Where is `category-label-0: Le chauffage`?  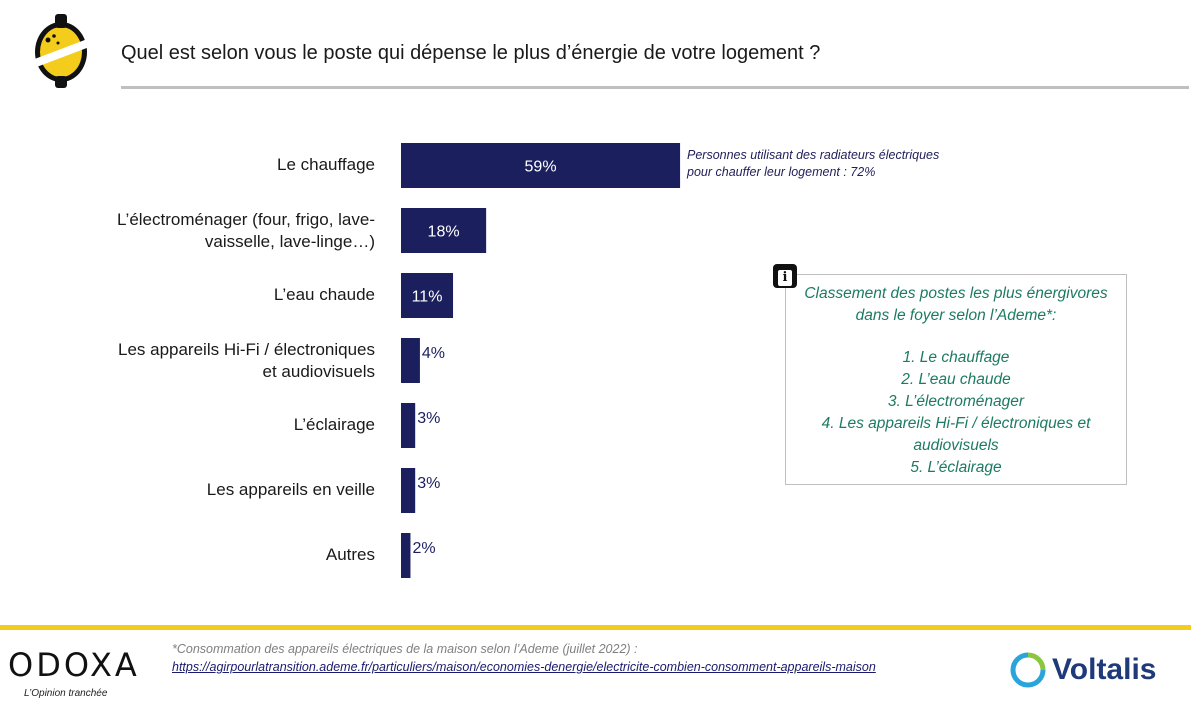
category-label-0: Le chauffage is located at coordinates (210, 165).